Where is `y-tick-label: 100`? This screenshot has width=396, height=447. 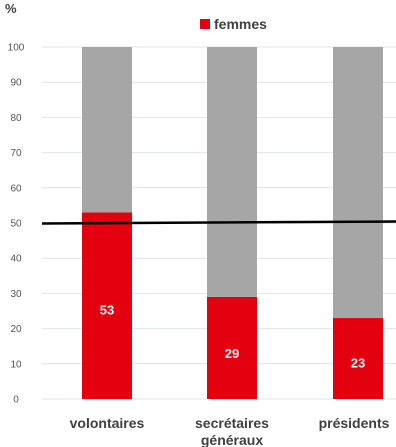 y-tick-label: 100 is located at coordinates (16, 48).